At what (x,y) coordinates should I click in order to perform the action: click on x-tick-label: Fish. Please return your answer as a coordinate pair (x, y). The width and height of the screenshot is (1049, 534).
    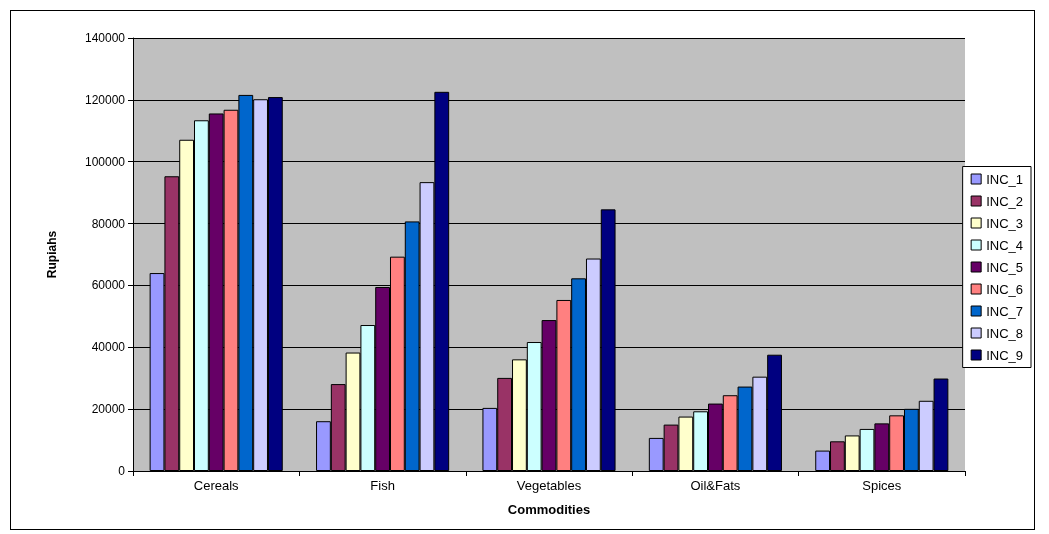
    Looking at the image, I should click on (382, 485).